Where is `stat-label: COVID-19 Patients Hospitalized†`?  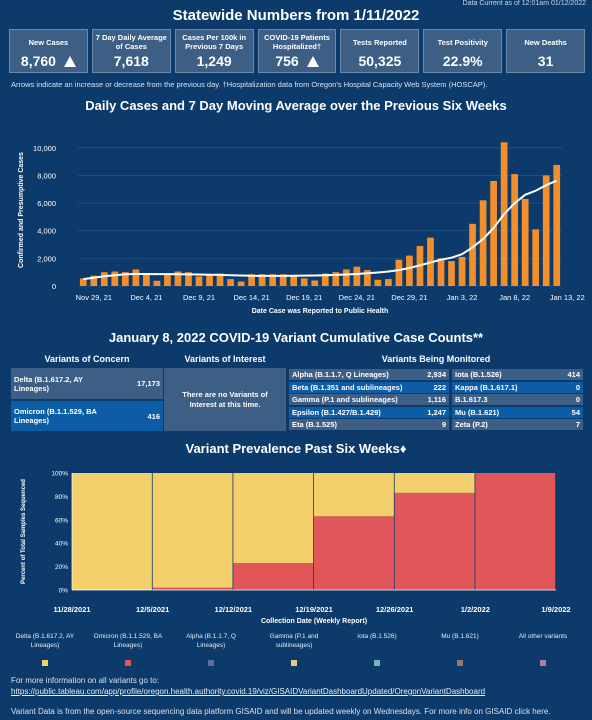 stat-label: COVID-19 Patients Hospitalized† is located at coordinates (297, 42).